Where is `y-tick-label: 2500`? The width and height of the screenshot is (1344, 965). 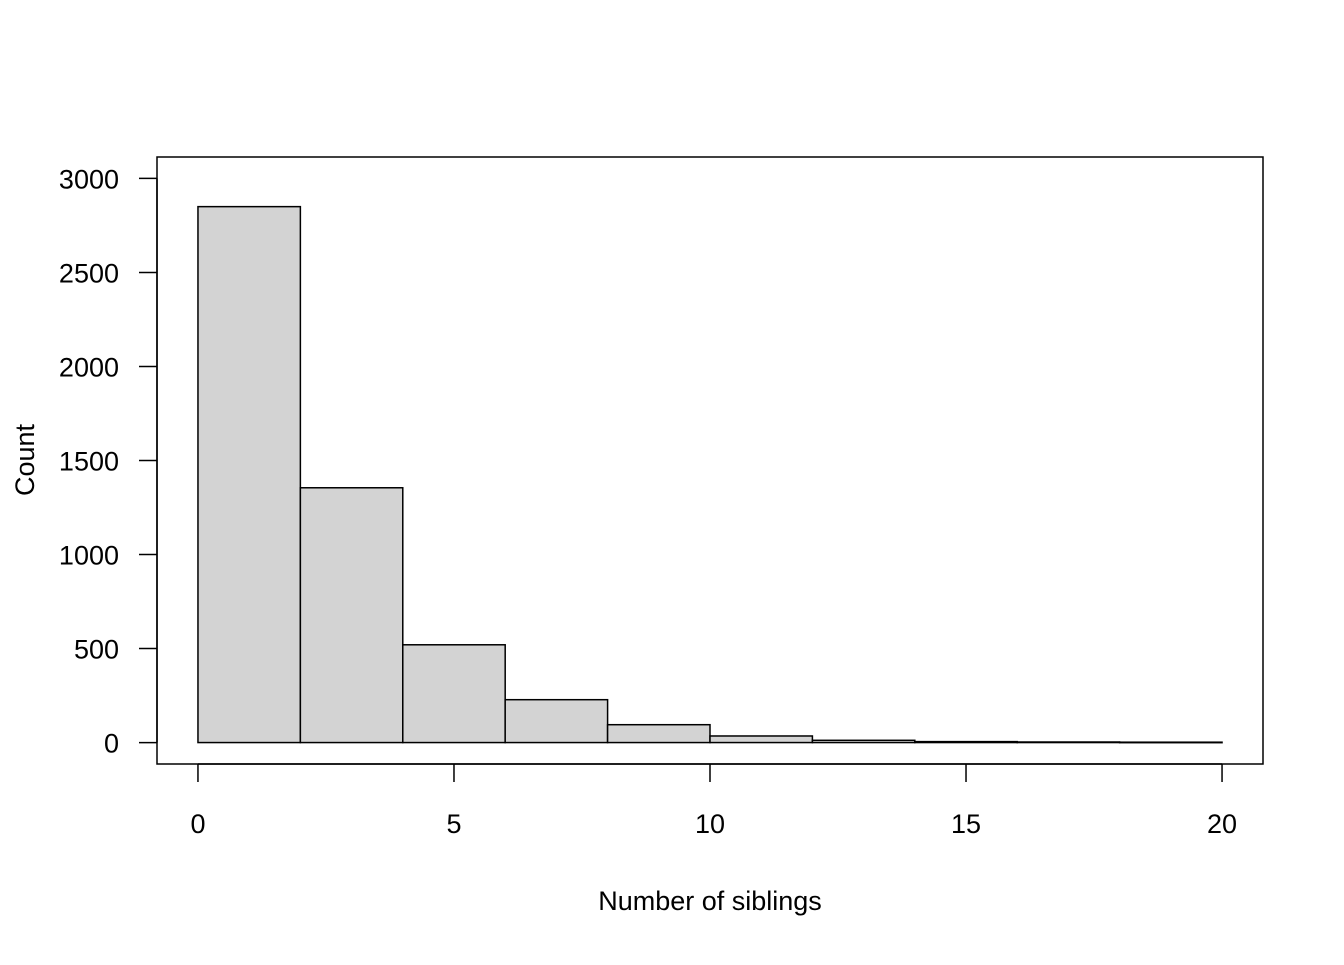
y-tick-label: 2500 is located at coordinates (89, 273).